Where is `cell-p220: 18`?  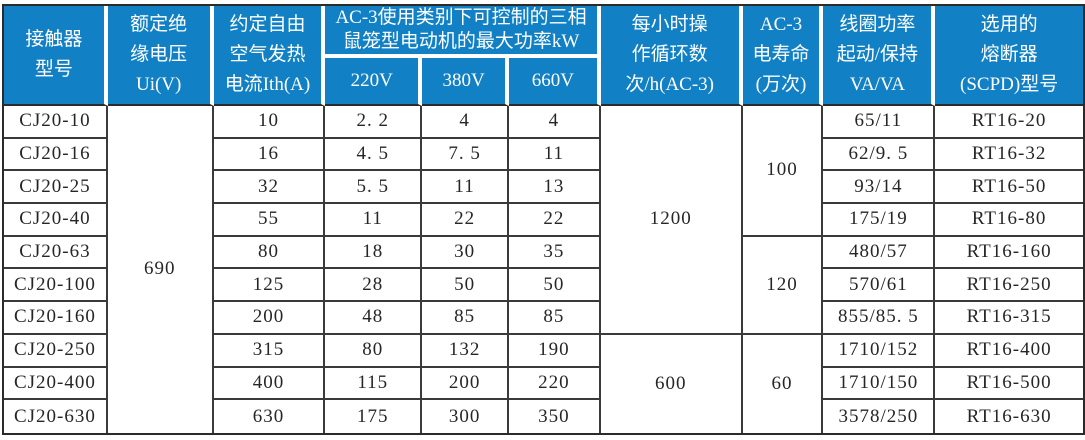
cell-p220: 18 is located at coordinates (374, 253).